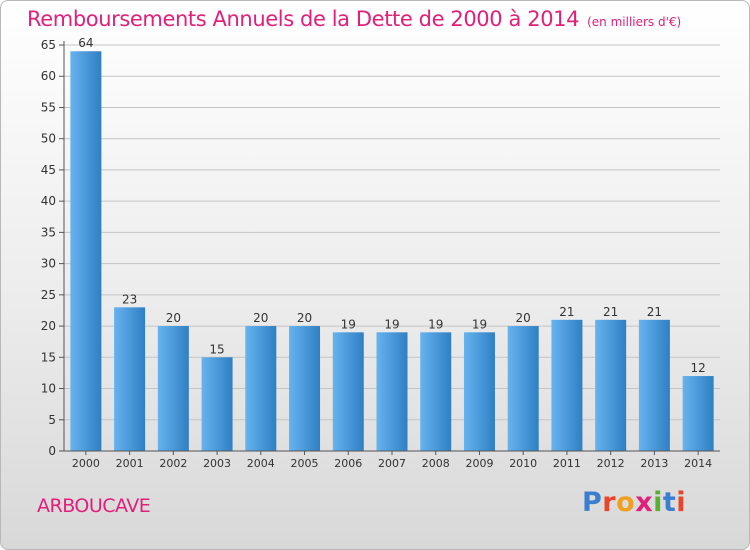 Image resolution: width=750 pixels, height=550 pixels. Describe the element at coordinates (217, 463) in the screenshot. I see `x-tick-label-2003: 2003` at that location.